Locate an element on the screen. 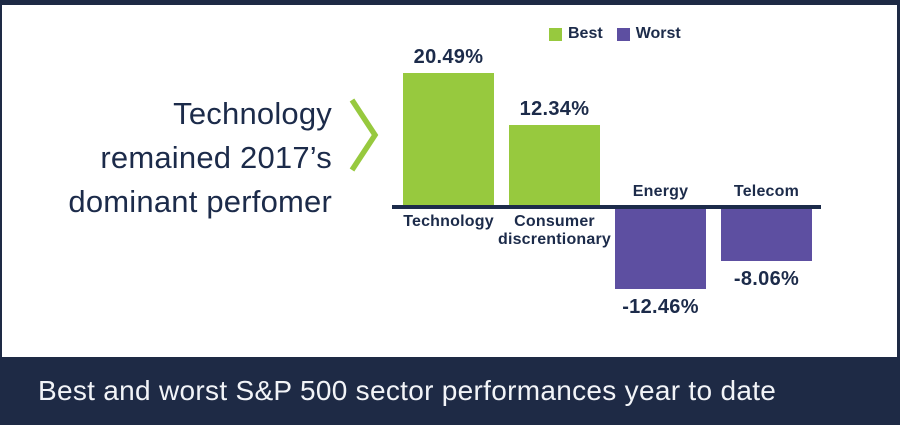 The height and width of the screenshot is (425, 900). headline-line-1: Technology is located at coordinates (252, 113).